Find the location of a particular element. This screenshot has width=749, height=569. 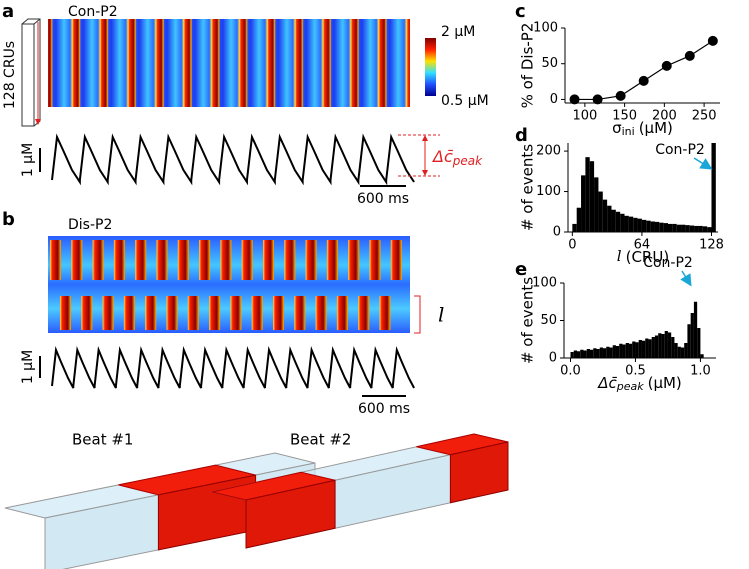

x-tick-label: 128 is located at coordinates (711, 245).